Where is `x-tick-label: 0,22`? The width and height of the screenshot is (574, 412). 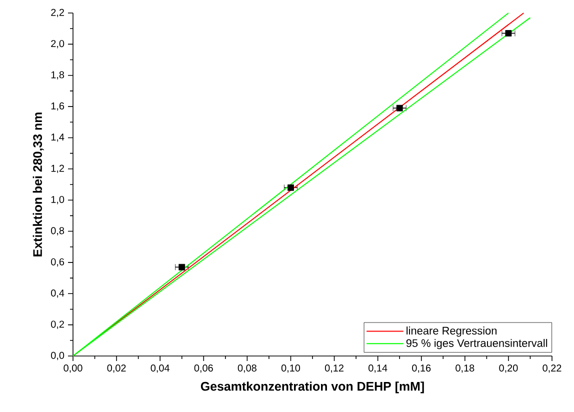
x-tick-label: 0,22 is located at coordinates (552, 368).